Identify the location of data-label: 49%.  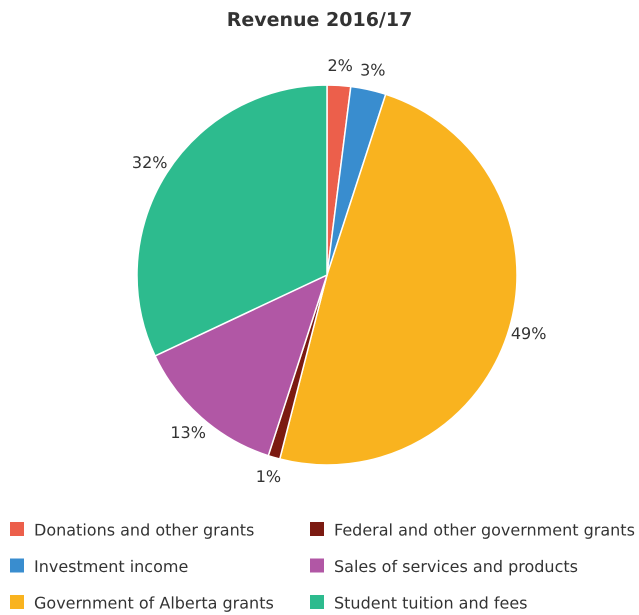
(528, 334).